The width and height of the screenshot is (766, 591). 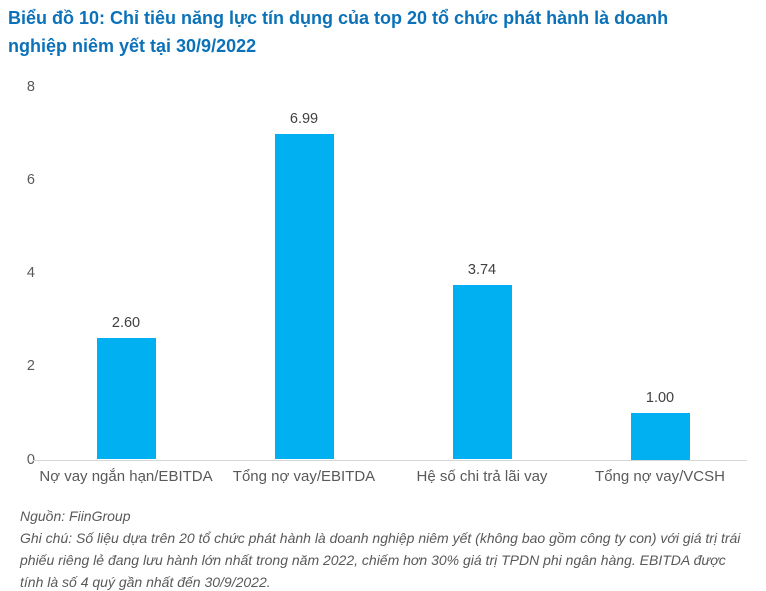 I want to click on bar-value-label: 6.99, so click(x=304, y=118).